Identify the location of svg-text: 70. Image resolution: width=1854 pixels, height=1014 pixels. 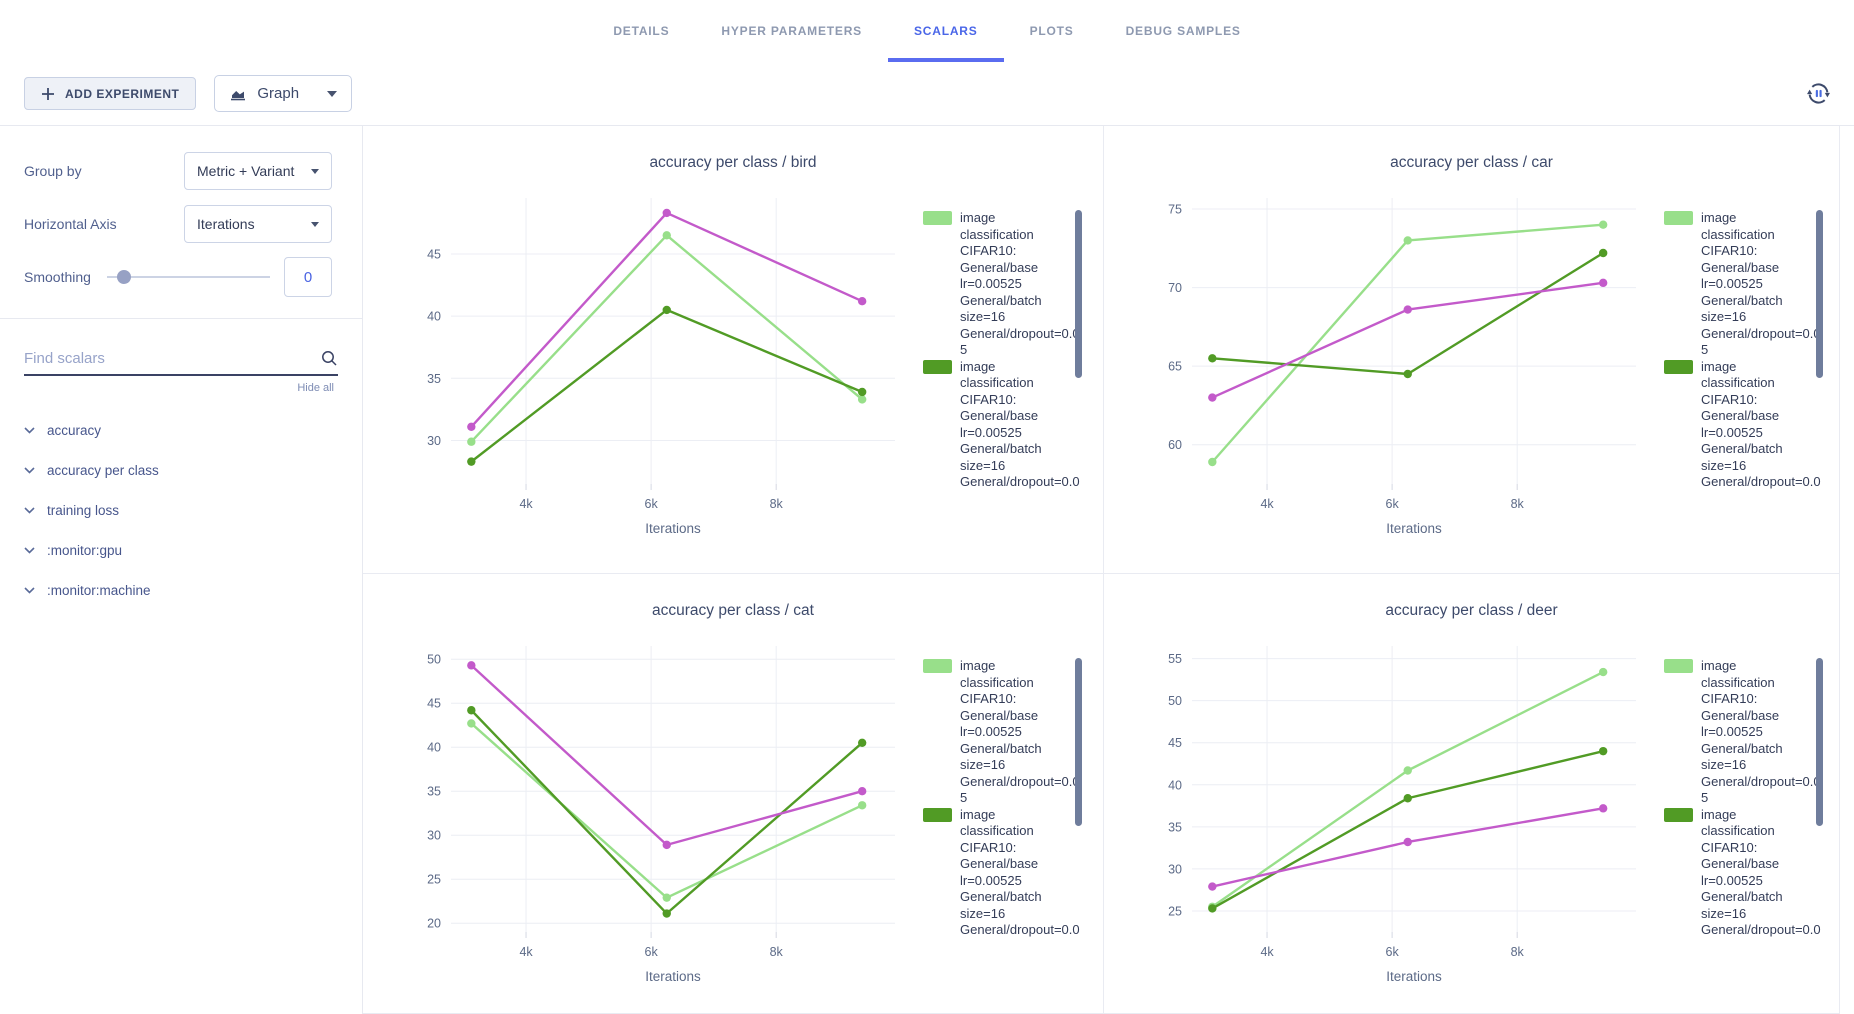
(1175, 288).